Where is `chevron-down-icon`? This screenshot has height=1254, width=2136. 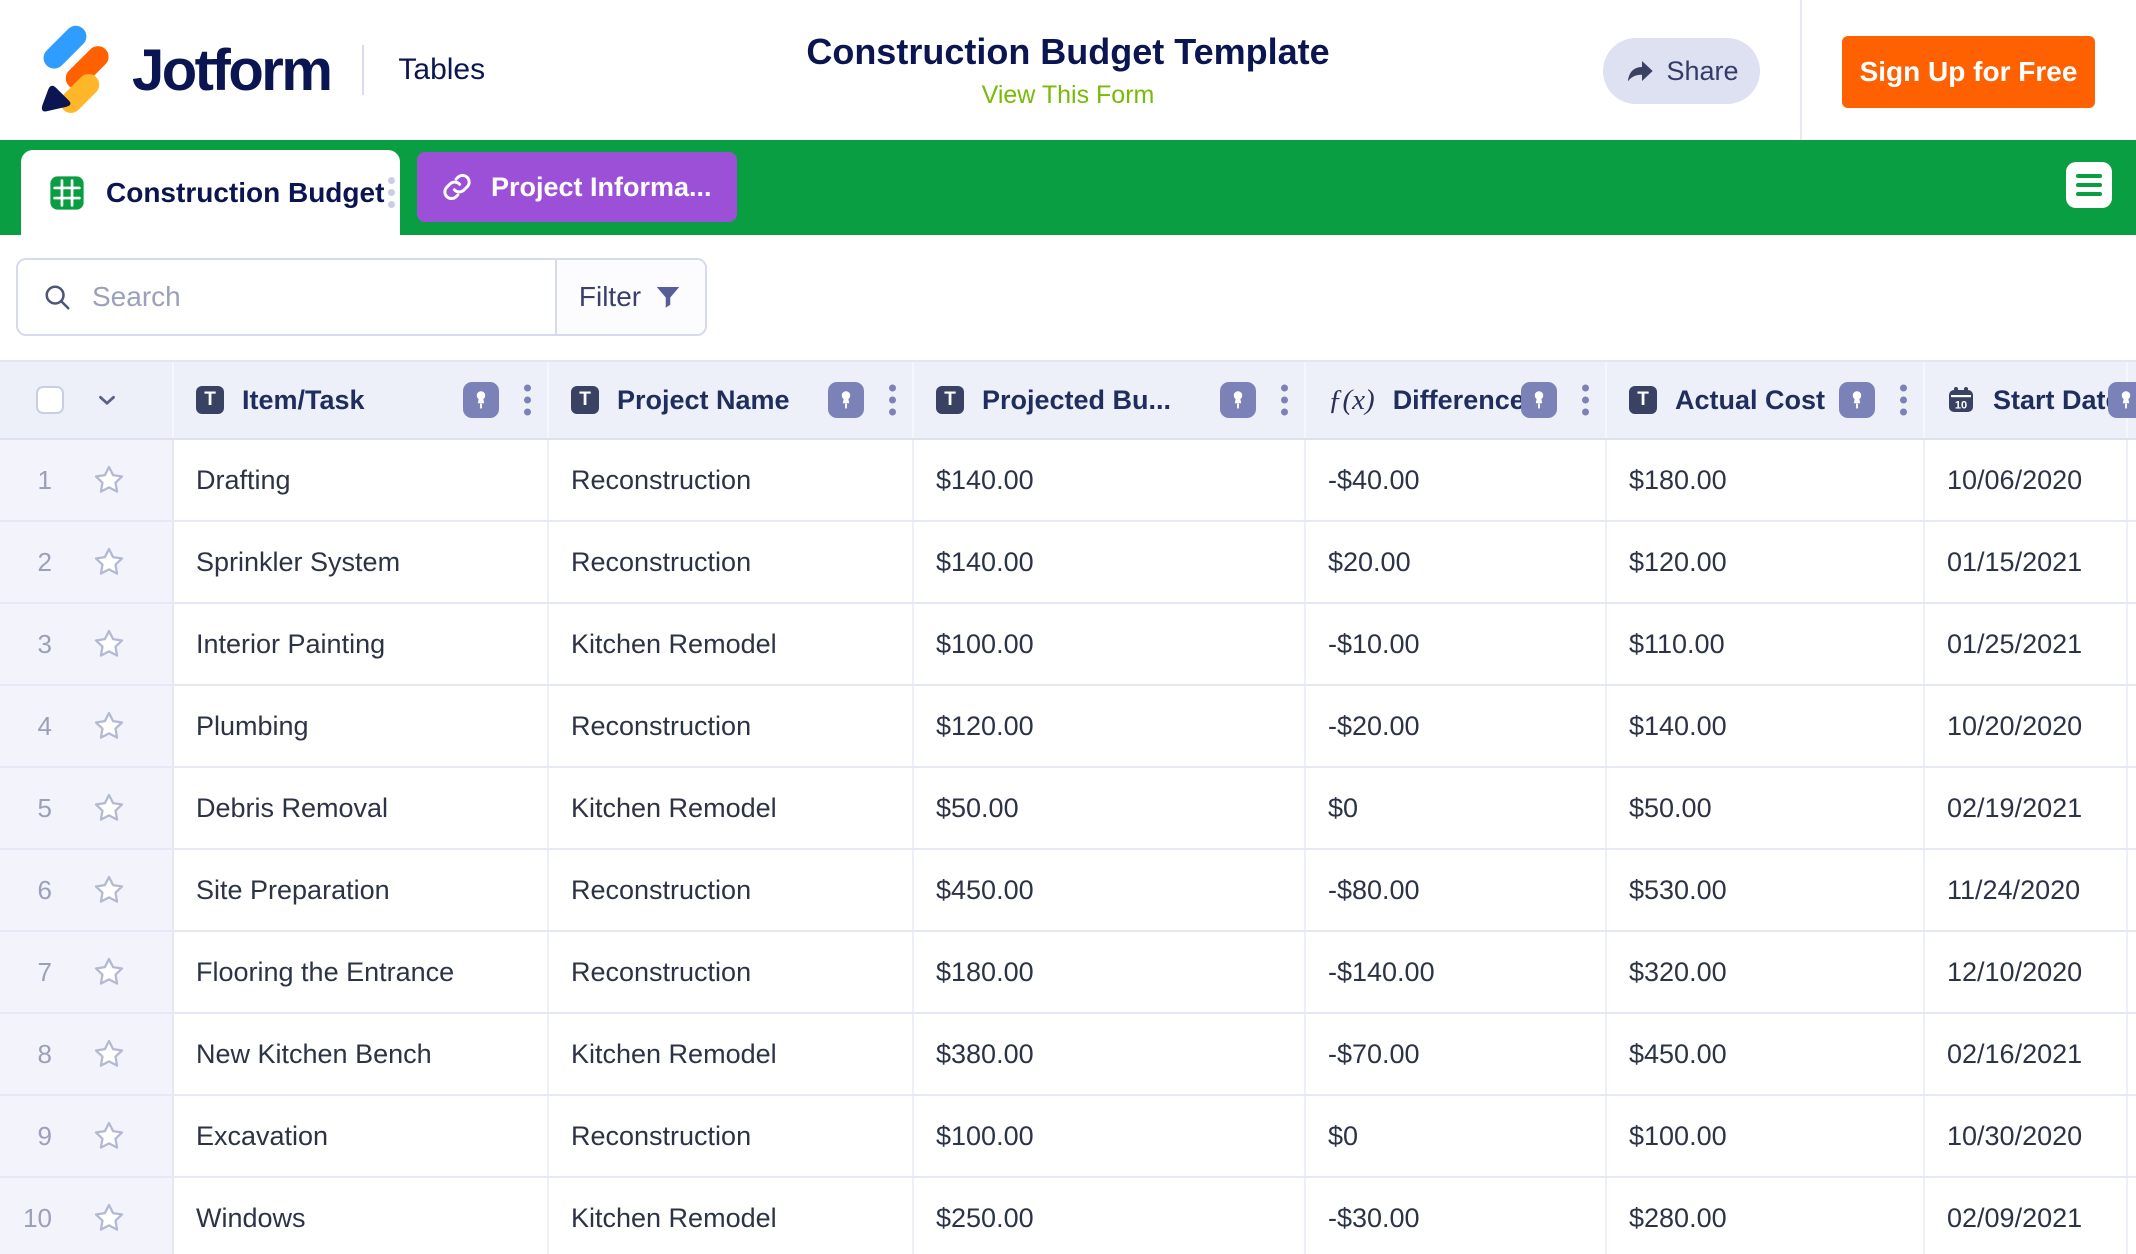 chevron-down-icon is located at coordinates (107, 400).